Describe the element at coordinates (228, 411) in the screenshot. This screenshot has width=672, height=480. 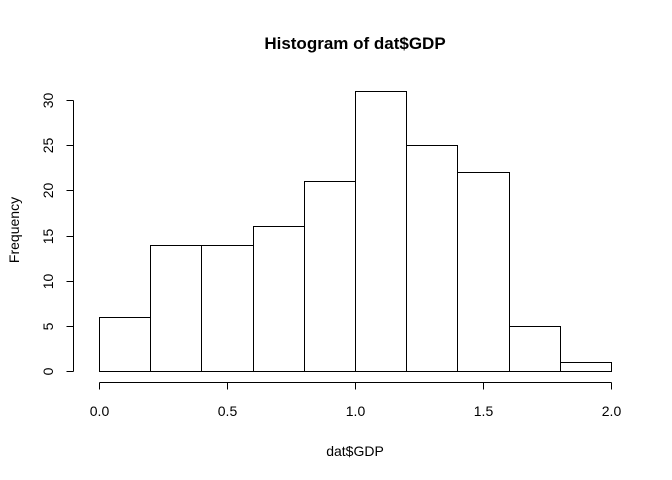
I see `x-tick-label: 0.5` at that location.